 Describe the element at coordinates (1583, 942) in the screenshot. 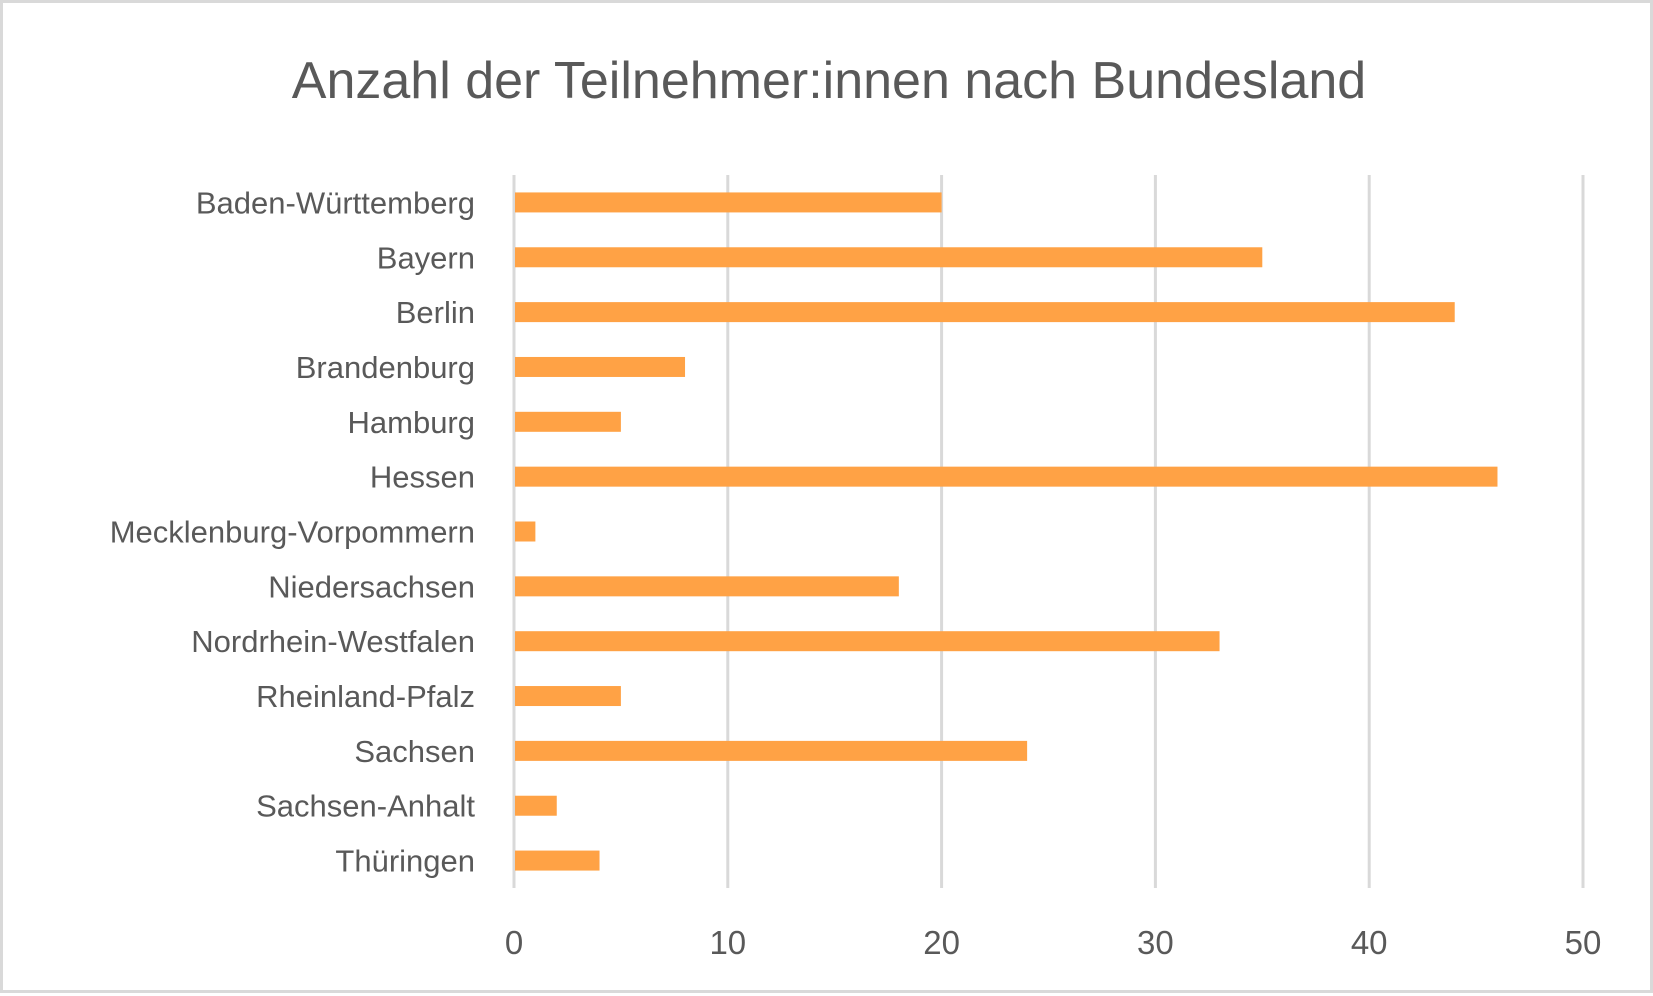

I see `x-tick-label: 50` at that location.